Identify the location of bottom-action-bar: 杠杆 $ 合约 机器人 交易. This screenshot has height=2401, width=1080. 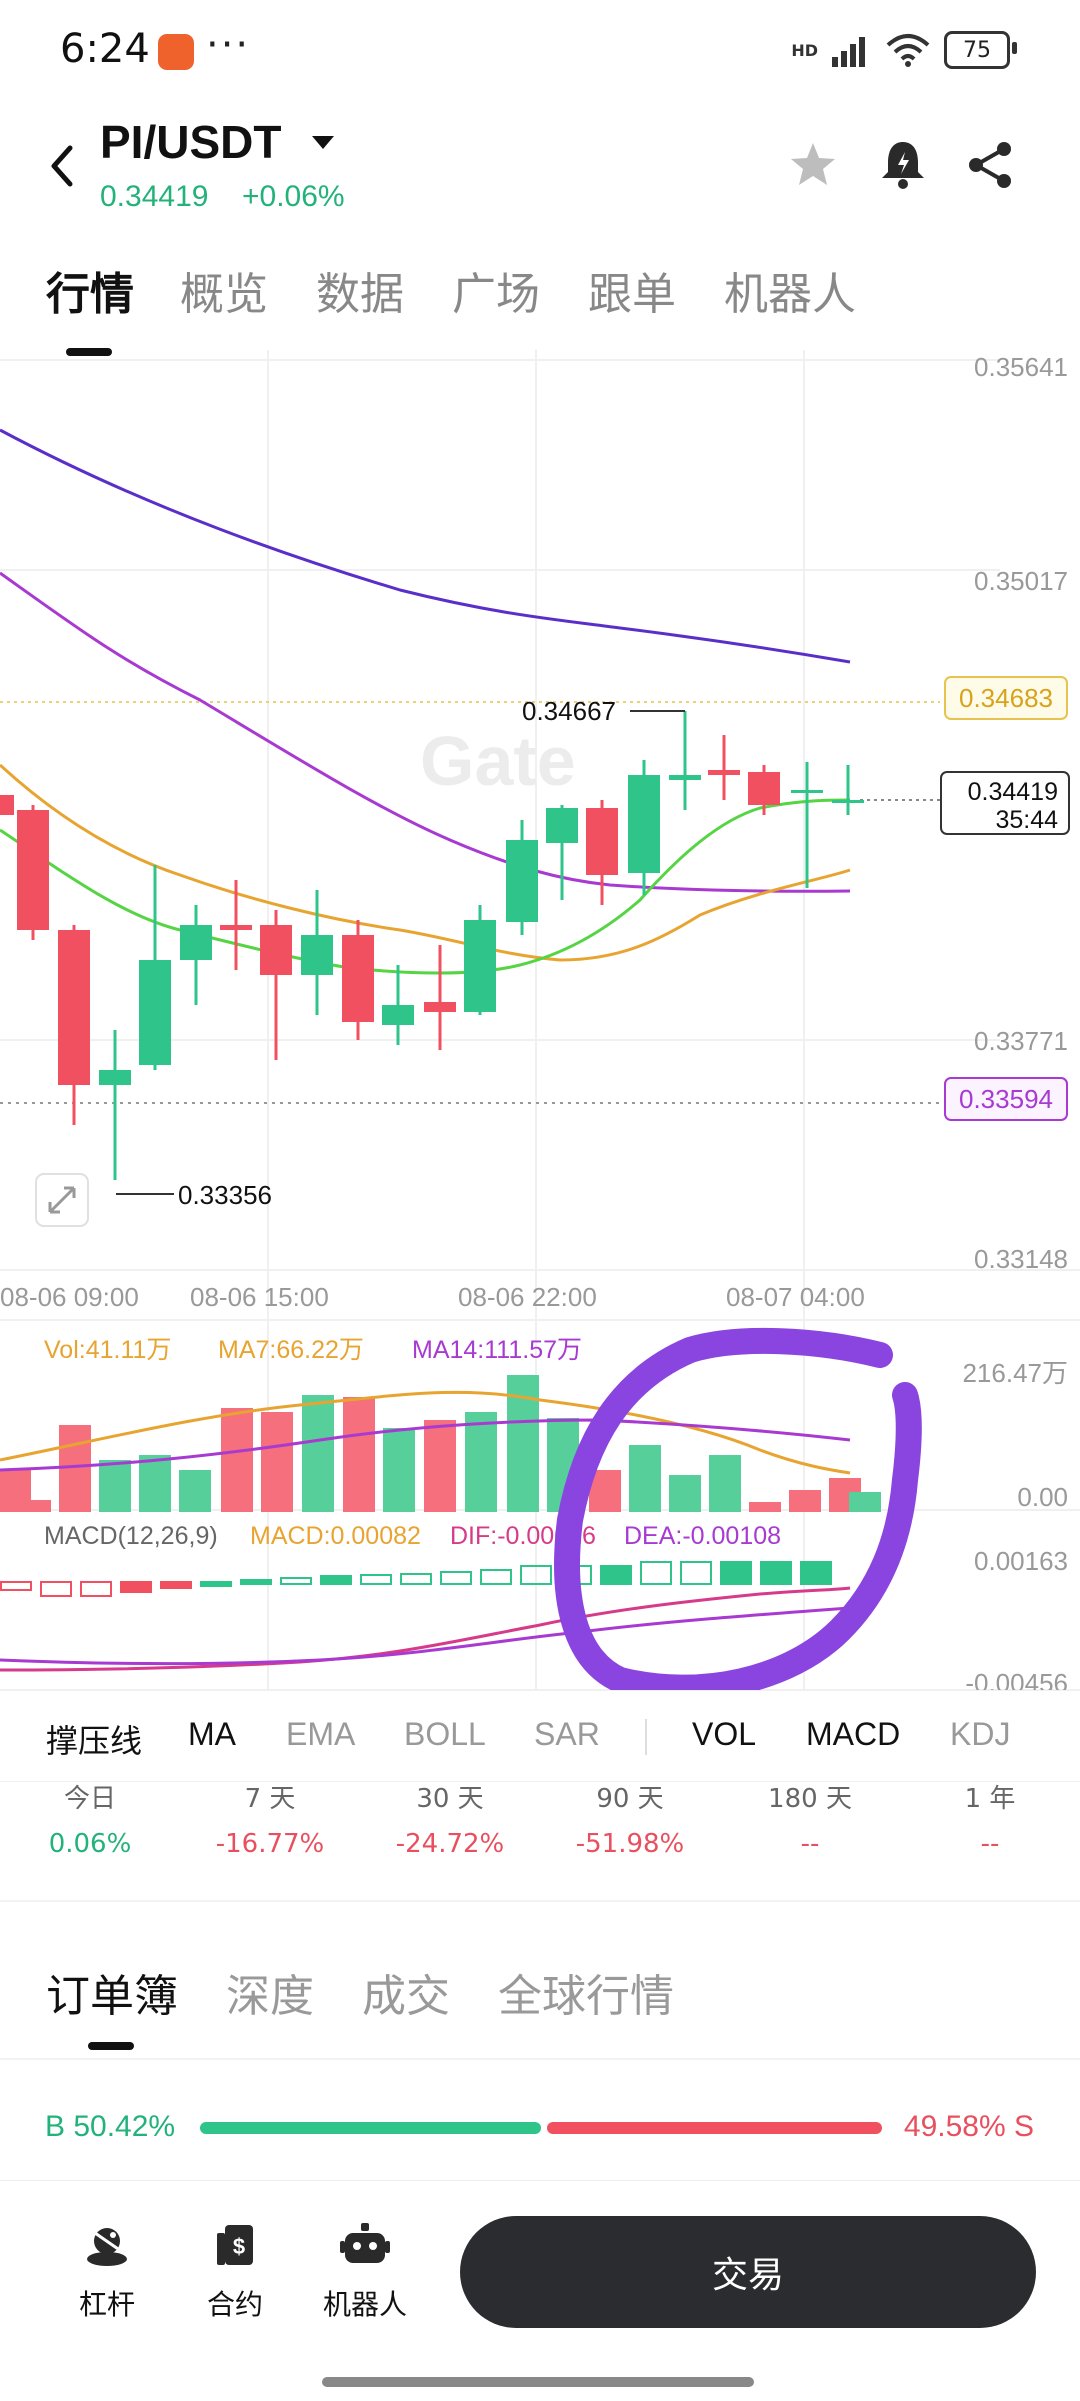
(540, 2290).